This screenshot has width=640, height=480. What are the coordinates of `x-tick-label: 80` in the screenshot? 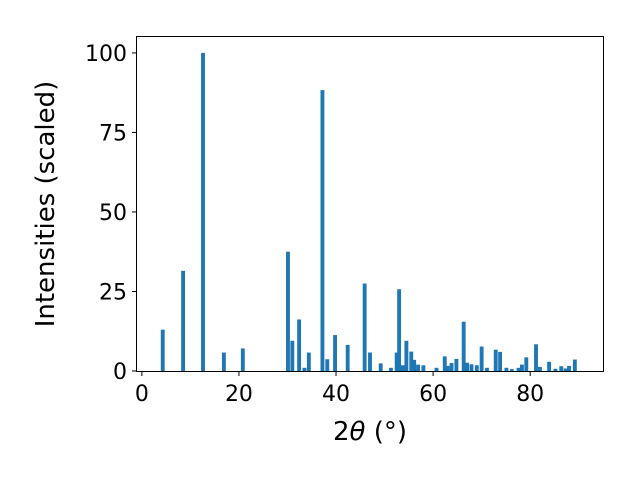 It's located at (530, 394).